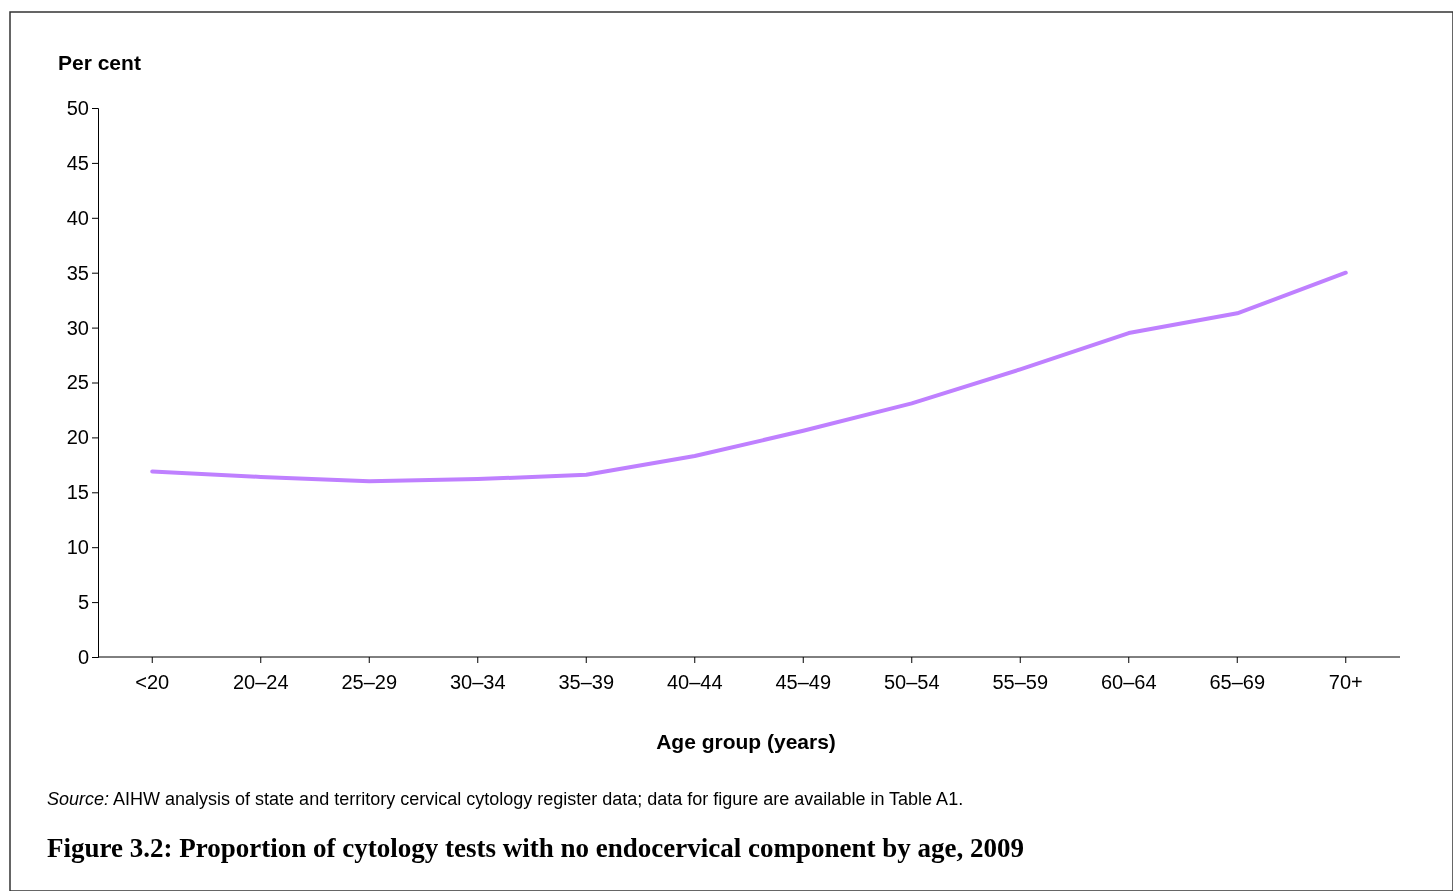 This screenshot has height=891, width=1453. I want to click on y-tick-label: 35, so click(77, 272).